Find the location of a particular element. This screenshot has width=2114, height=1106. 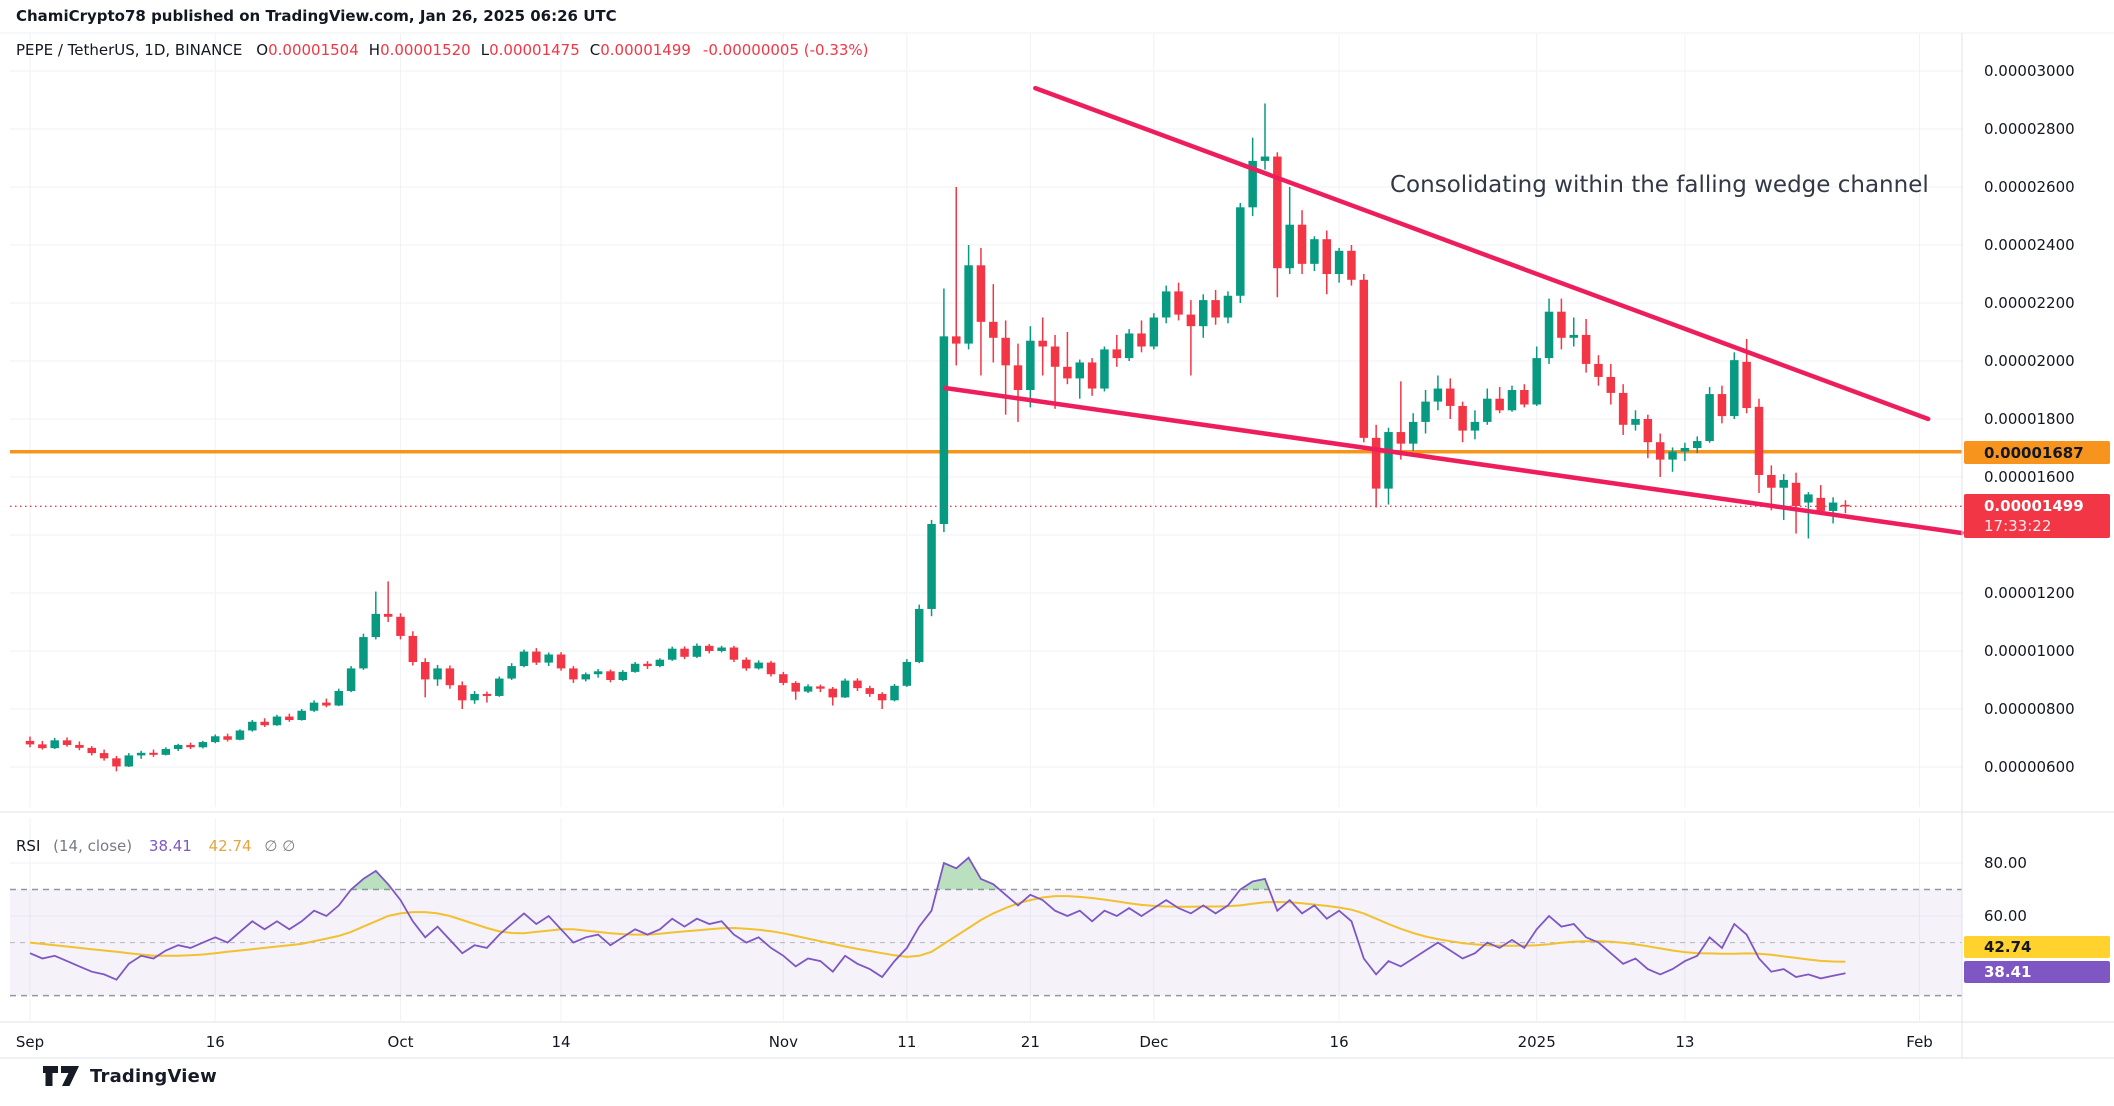

rsi-ma-badge: 42.74 is located at coordinates (2037, 947).